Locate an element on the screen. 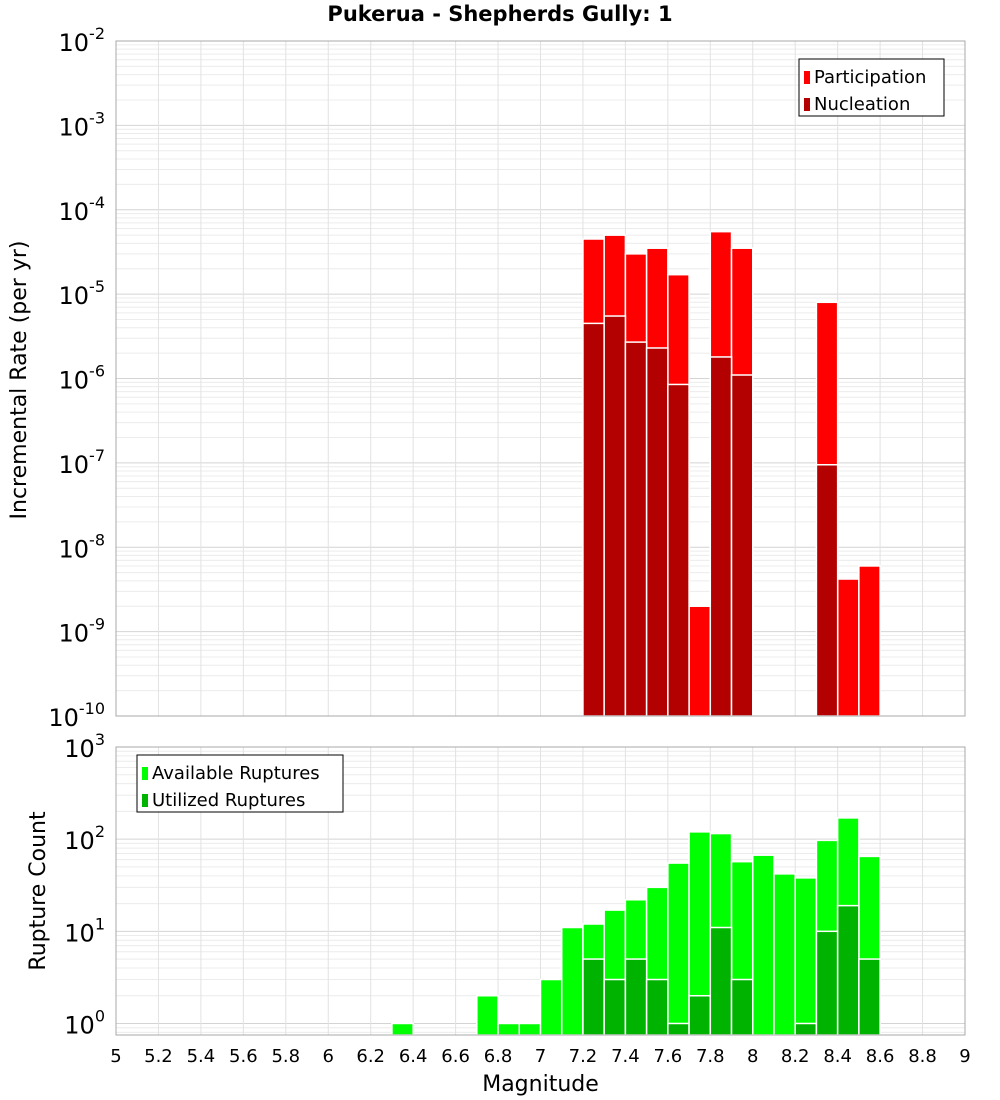 The image size is (1000, 1100). y-tick-label: 10⁻⁸ is located at coordinates (82, 546).